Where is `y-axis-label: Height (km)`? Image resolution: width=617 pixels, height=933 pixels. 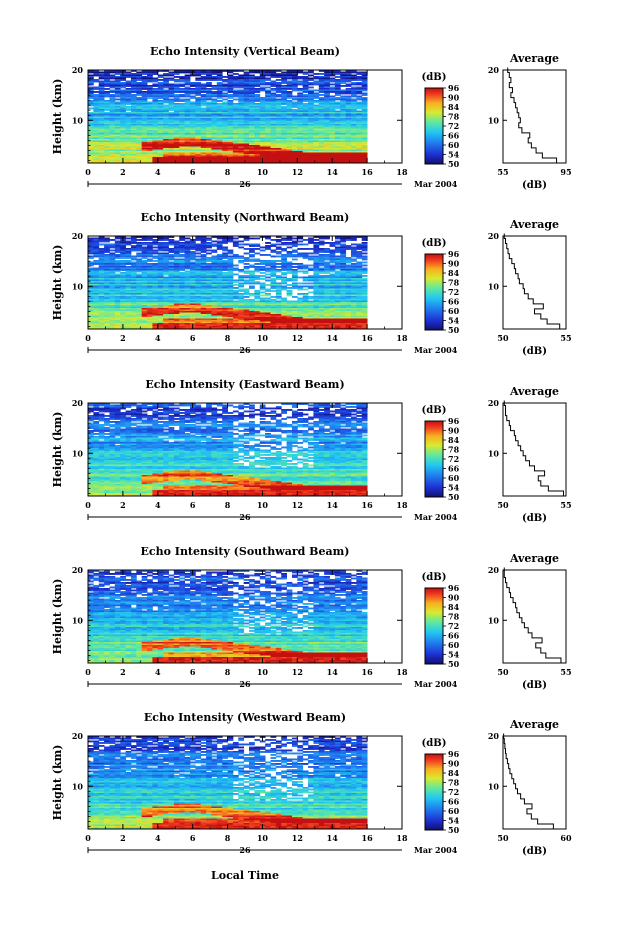
y-axis-label: Height (km) is located at coordinates (57, 117).